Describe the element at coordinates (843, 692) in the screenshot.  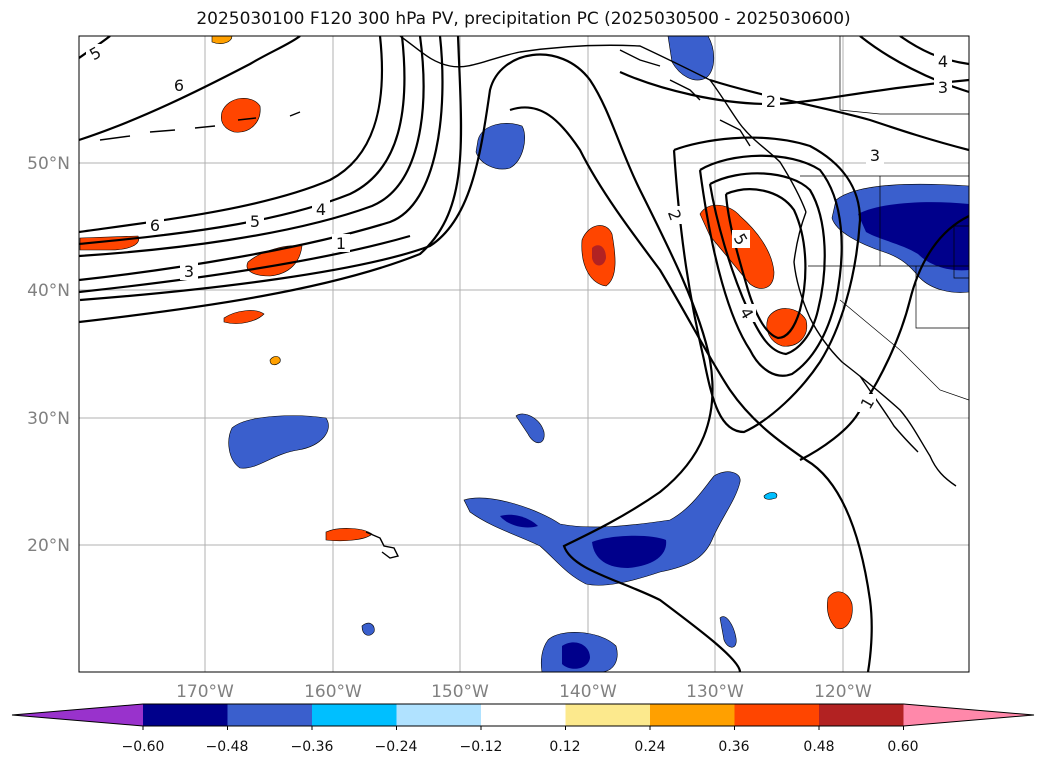
I see `lon-label: 120°W` at that location.